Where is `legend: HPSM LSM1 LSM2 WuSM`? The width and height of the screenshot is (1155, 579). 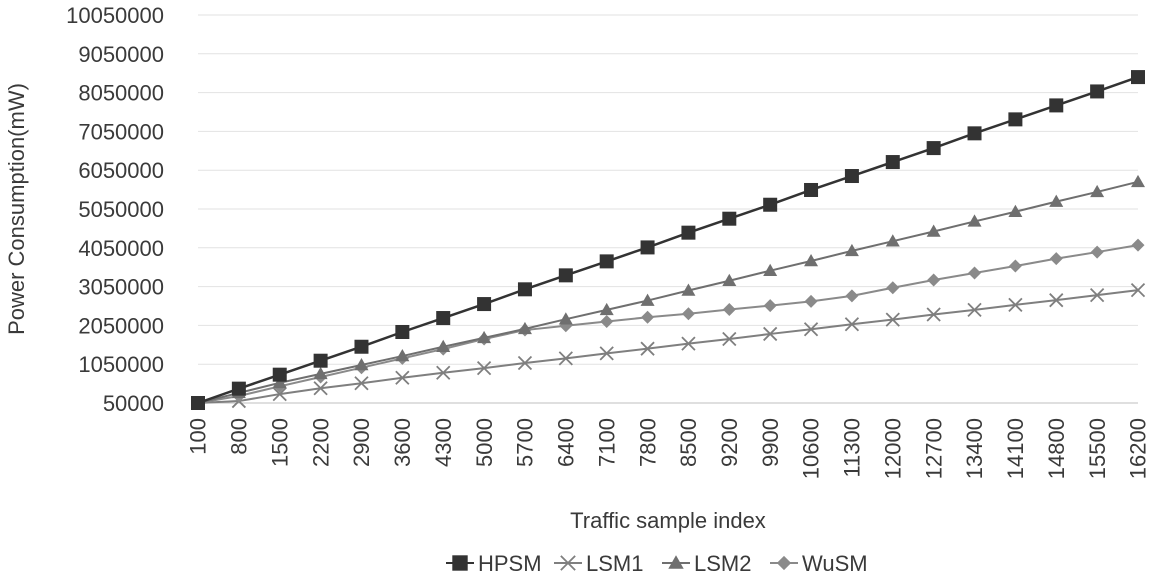 legend: HPSM LSM1 LSM2 WuSM is located at coordinates (657, 563).